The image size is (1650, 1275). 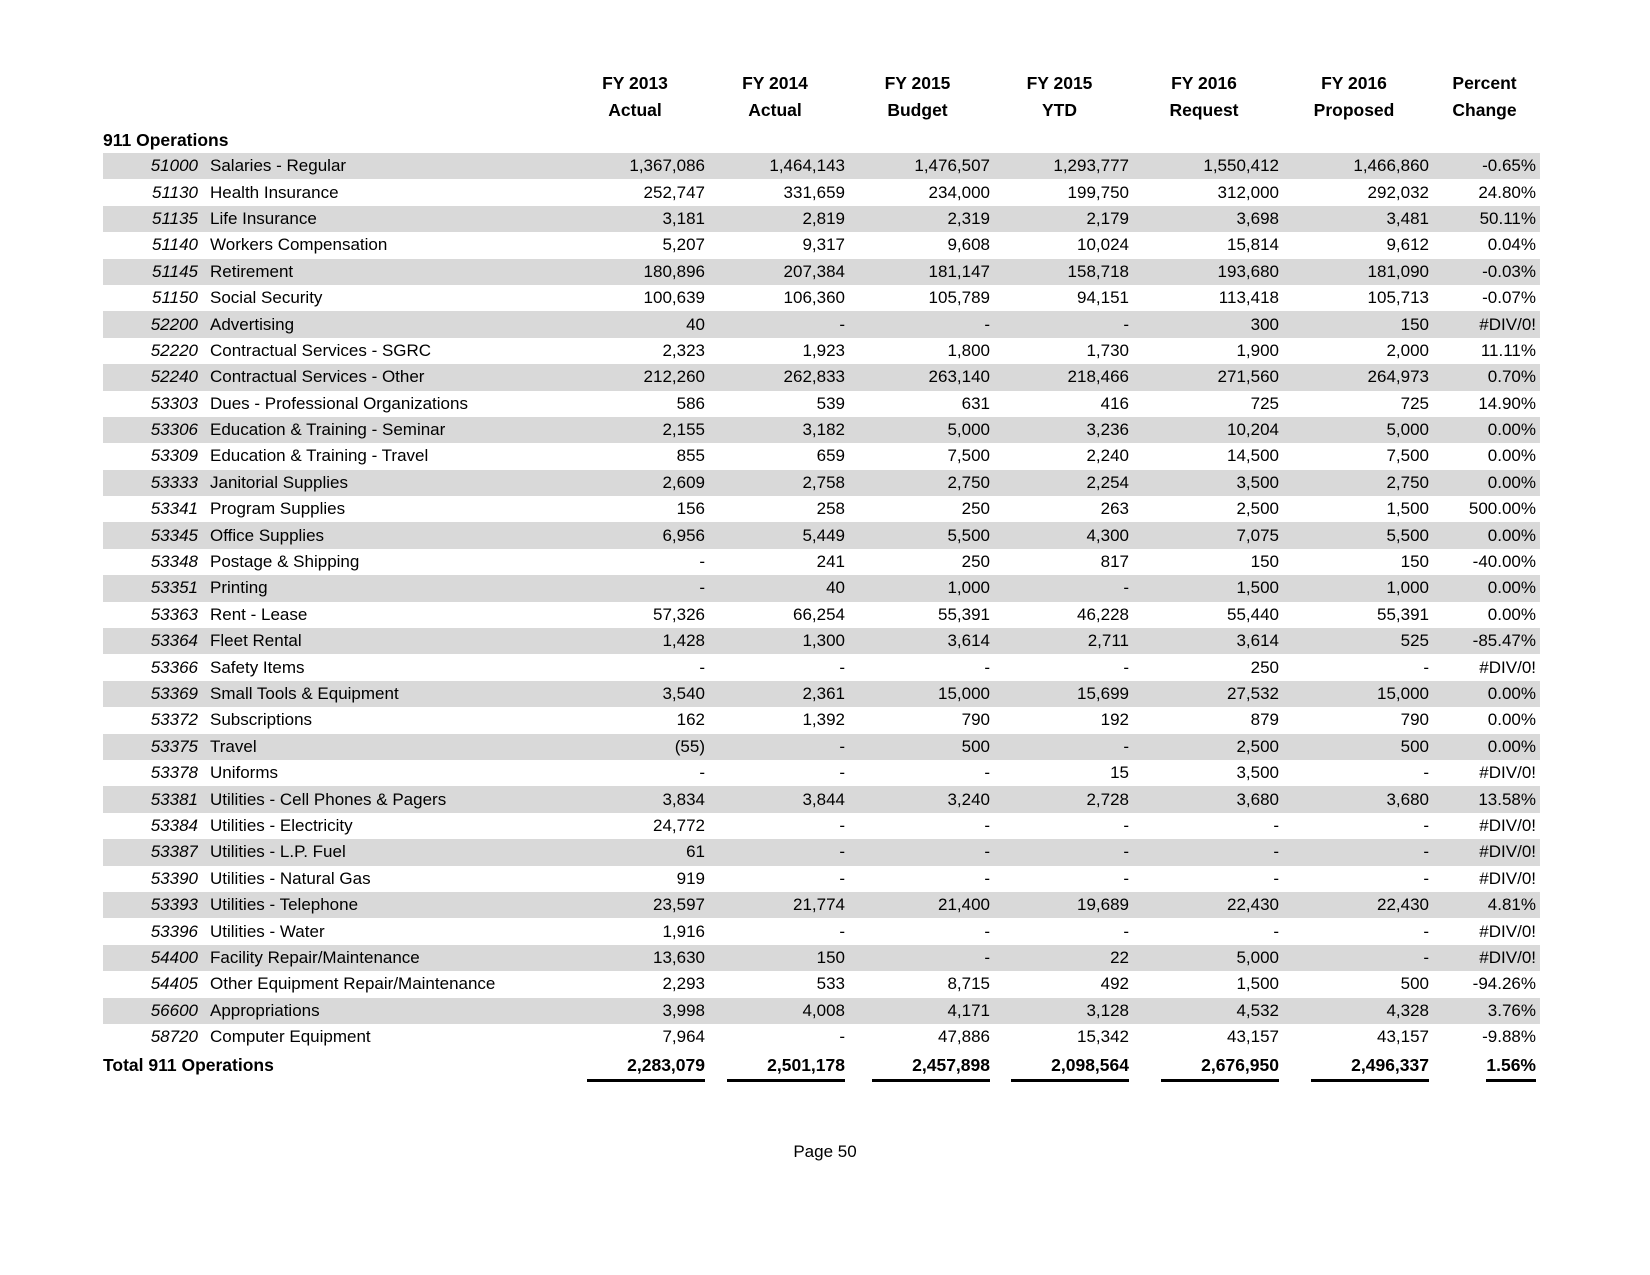 I want to click on cell-fy2015-budget: 1,476,507, so click(x=917, y=166).